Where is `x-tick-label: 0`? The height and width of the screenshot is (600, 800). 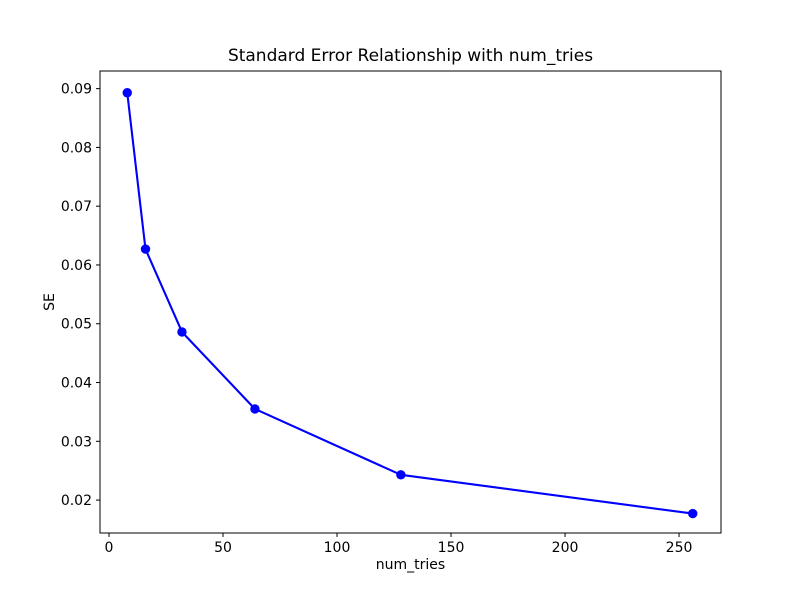
x-tick-label: 0 is located at coordinates (109, 548).